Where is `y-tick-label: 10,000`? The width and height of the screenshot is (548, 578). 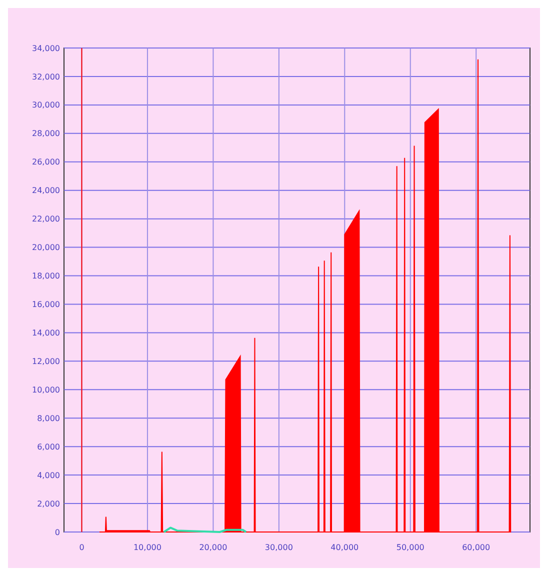
y-tick-label: 10,000 is located at coordinates (46, 389).